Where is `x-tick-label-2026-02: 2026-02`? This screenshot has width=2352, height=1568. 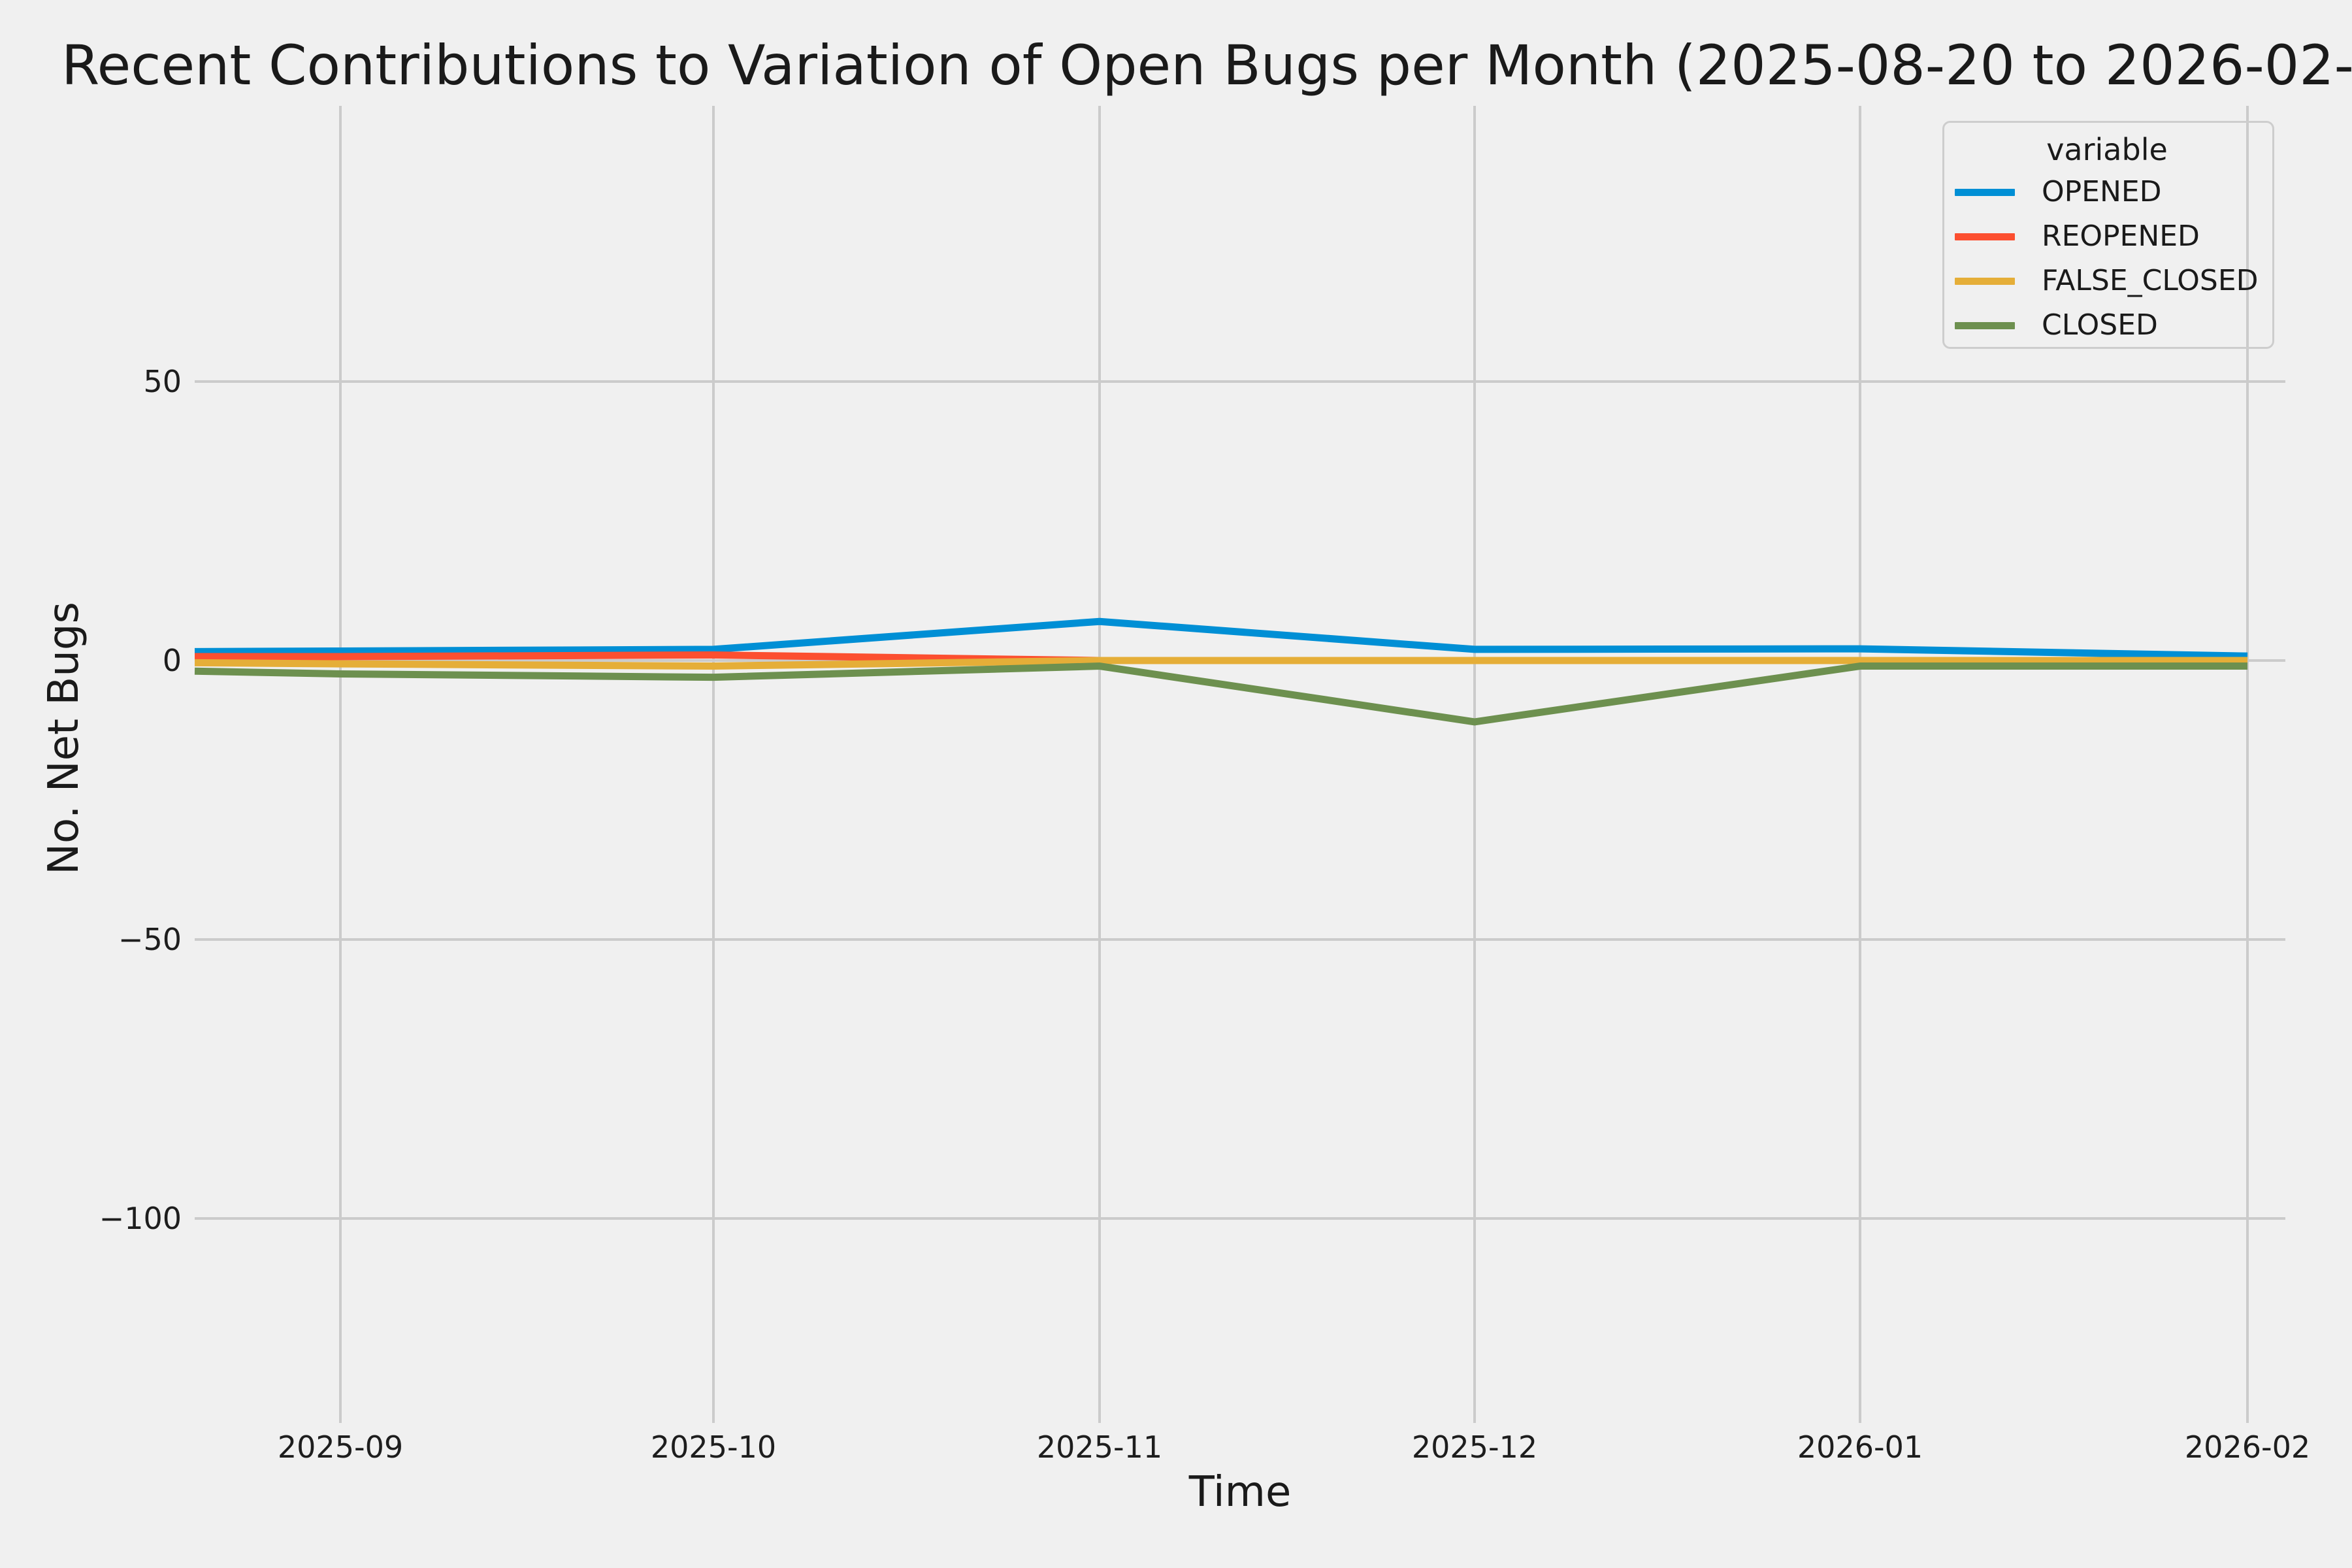
x-tick-label-2026-02: 2026-02 is located at coordinates (2247, 1447).